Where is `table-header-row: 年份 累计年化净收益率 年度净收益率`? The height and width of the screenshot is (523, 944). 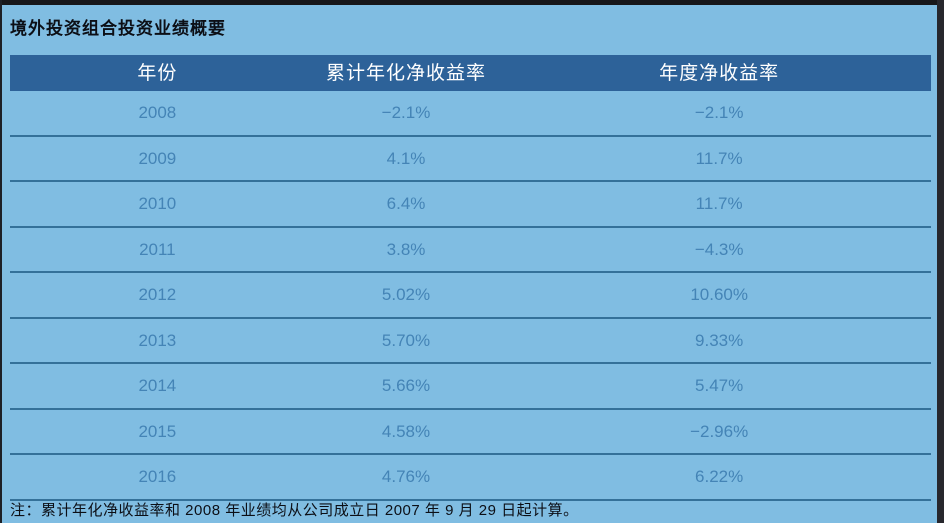 table-header-row: 年份 累计年化净收益率 年度净收益率 is located at coordinates (470, 73).